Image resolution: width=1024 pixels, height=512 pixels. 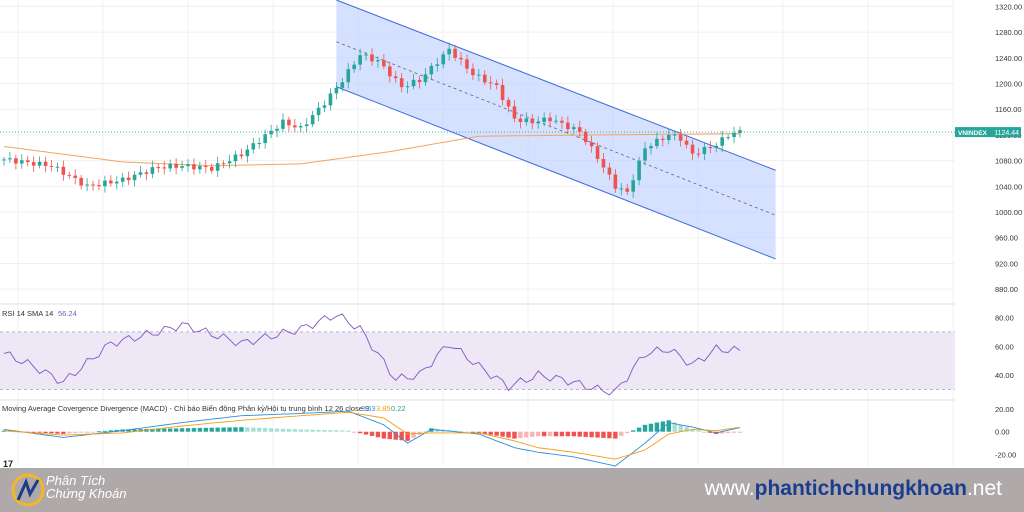 What do you see at coordinates (477, 360) in the screenshot?
I see `rsi-band` at bounding box center [477, 360].